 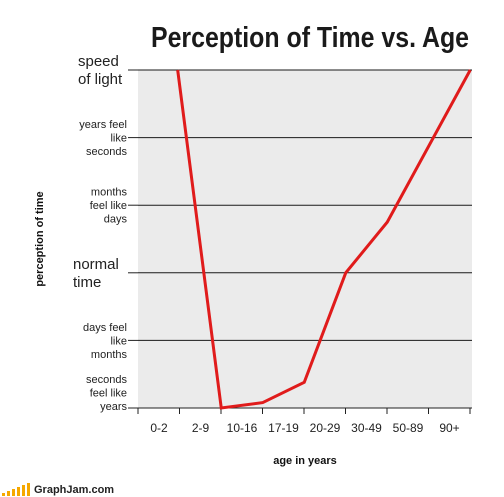 I want to click on x-tick-label: 50-89, so click(x=408, y=428).